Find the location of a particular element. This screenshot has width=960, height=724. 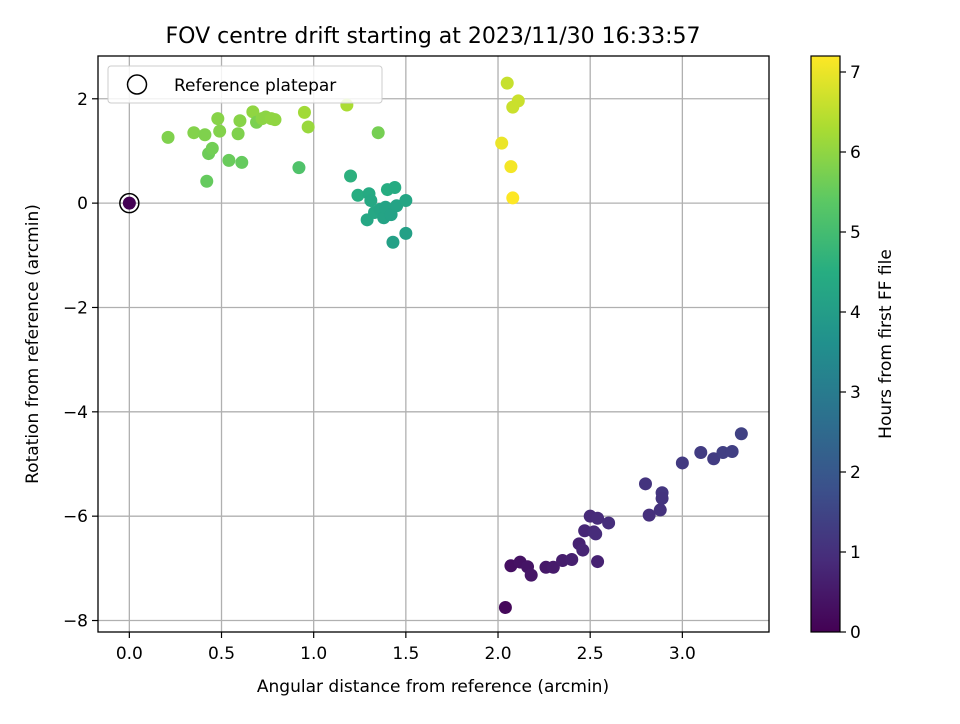

x-tick-label: 1.0 is located at coordinates (313, 654).